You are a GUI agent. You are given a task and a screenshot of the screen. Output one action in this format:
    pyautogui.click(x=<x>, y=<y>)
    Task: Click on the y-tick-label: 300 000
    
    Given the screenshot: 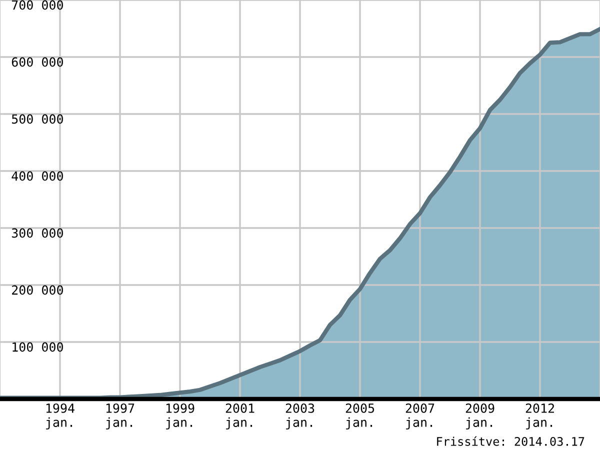 What is the action you would take?
    pyautogui.click(x=37, y=233)
    